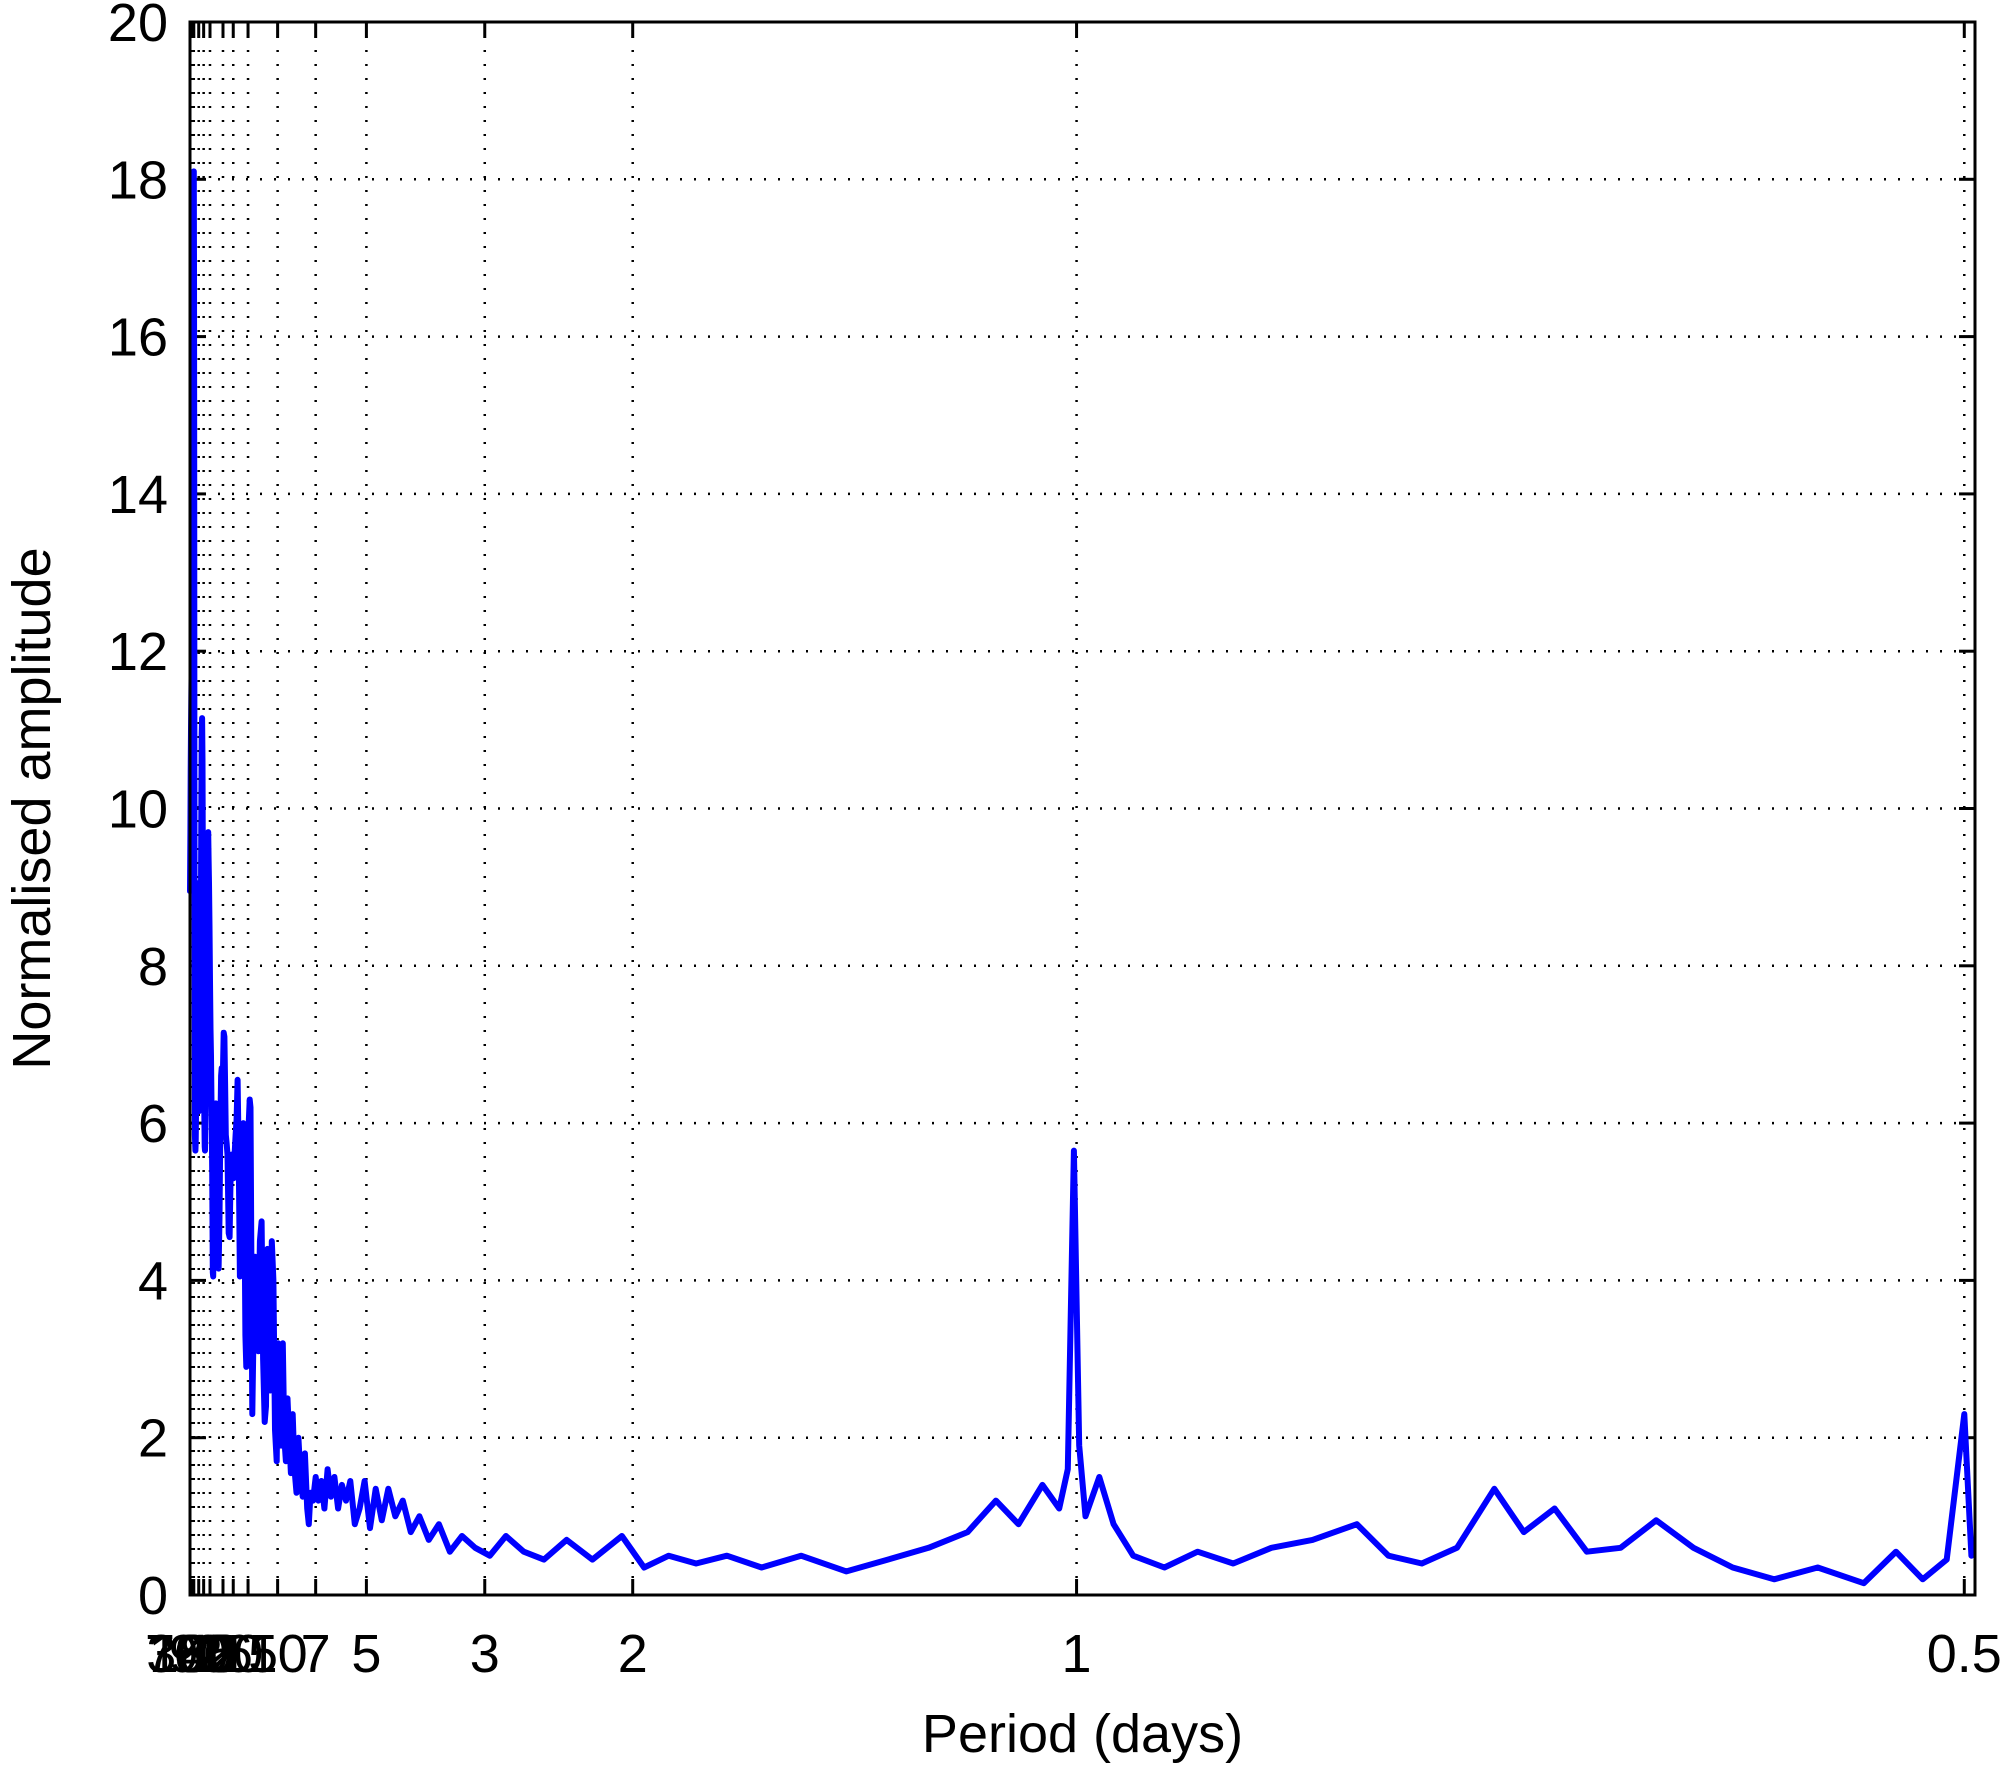  What do you see at coordinates (233, 1654) in the screenshot?
I see `x-tick-label: 20` at bounding box center [233, 1654].